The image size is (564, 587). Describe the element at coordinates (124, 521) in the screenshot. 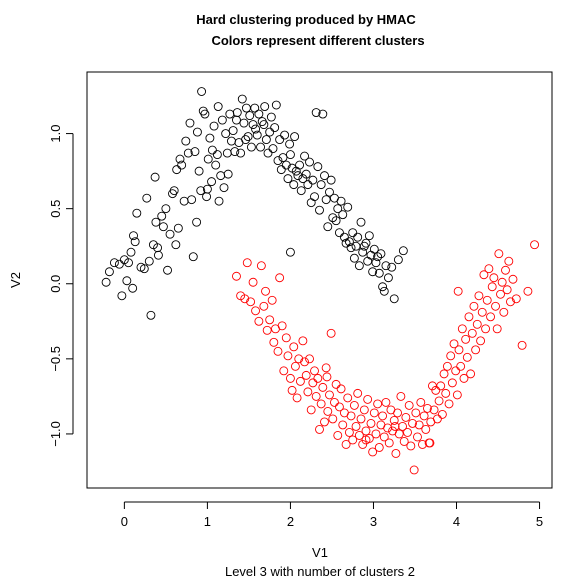

I see `x-tick-label: 0` at that location.